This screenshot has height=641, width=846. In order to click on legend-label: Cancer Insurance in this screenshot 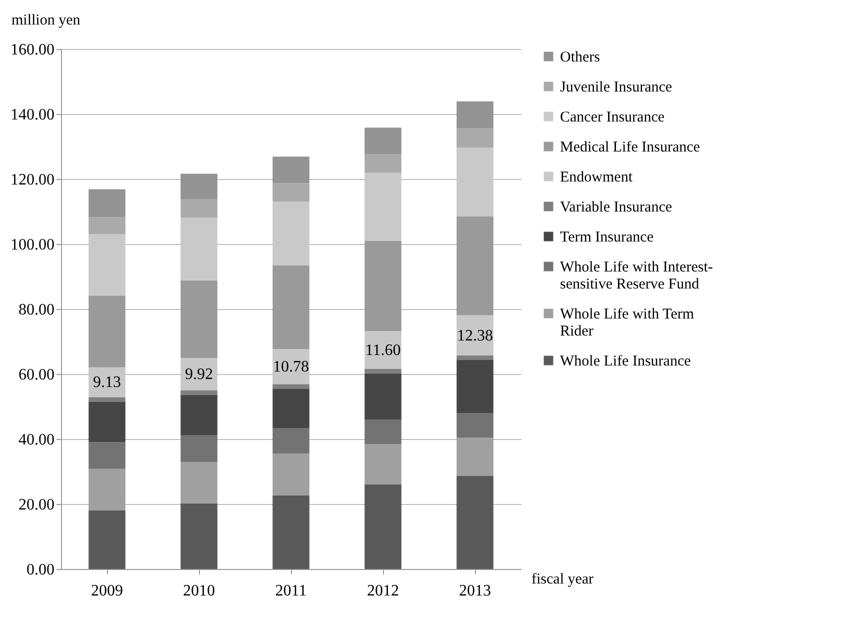, I will do `click(612, 118)`.